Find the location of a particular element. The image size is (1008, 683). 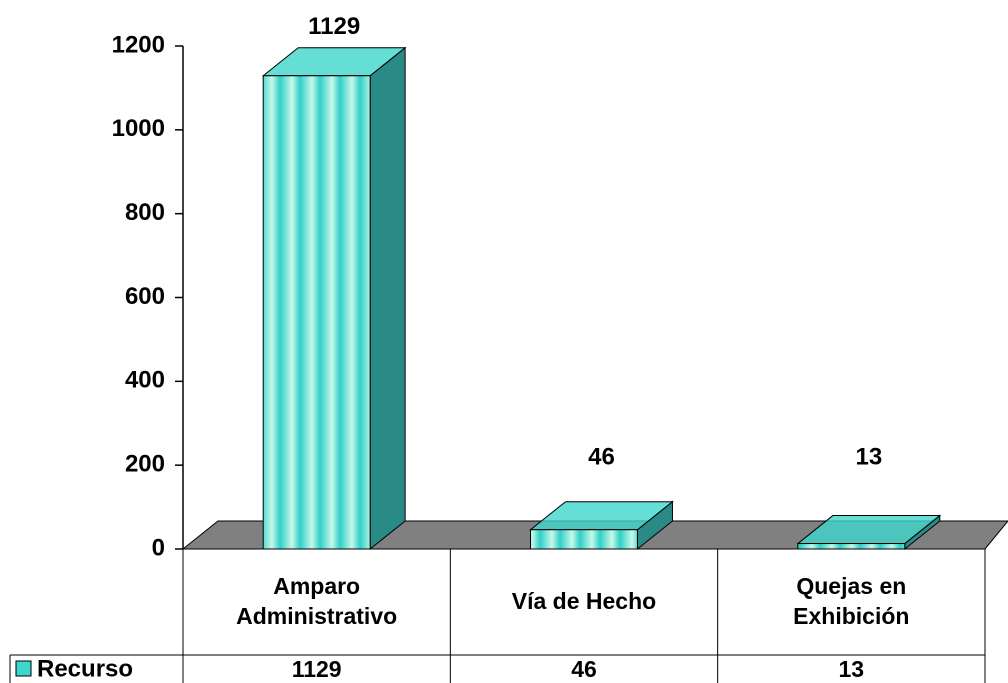

table-value: 46 is located at coordinates (584, 669).